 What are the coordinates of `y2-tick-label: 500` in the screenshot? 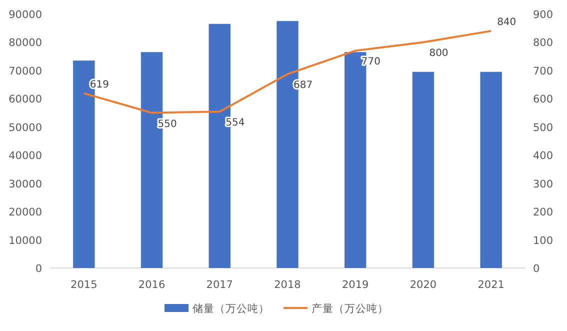 It's located at (543, 128).